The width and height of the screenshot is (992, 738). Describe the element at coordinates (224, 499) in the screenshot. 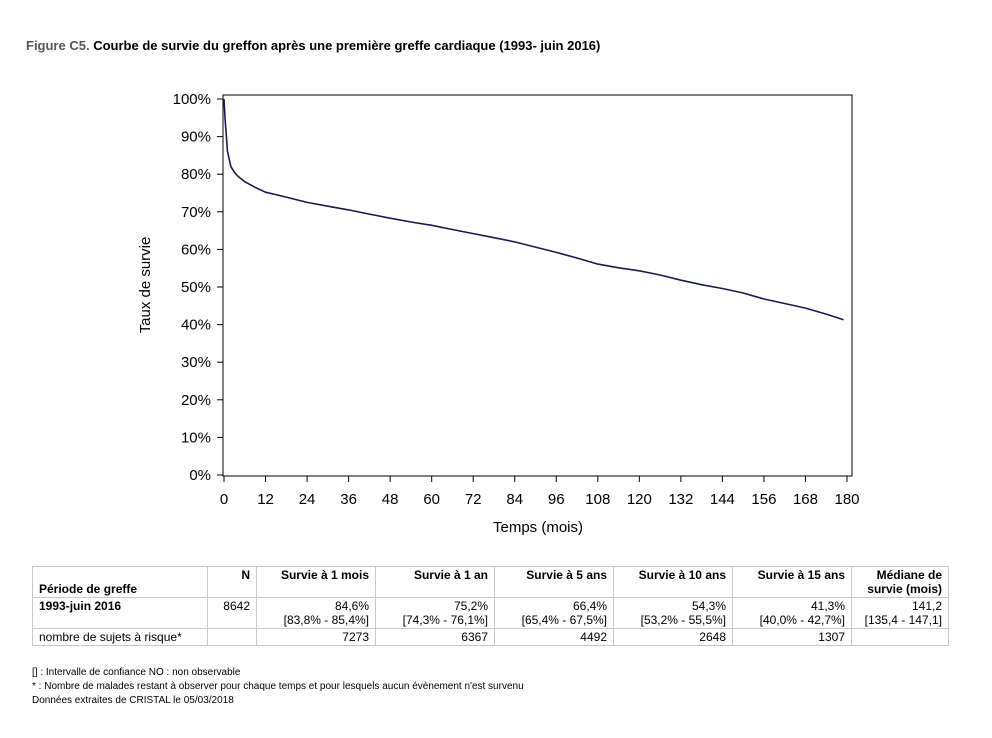

I see `x-tick-label: 0` at that location.